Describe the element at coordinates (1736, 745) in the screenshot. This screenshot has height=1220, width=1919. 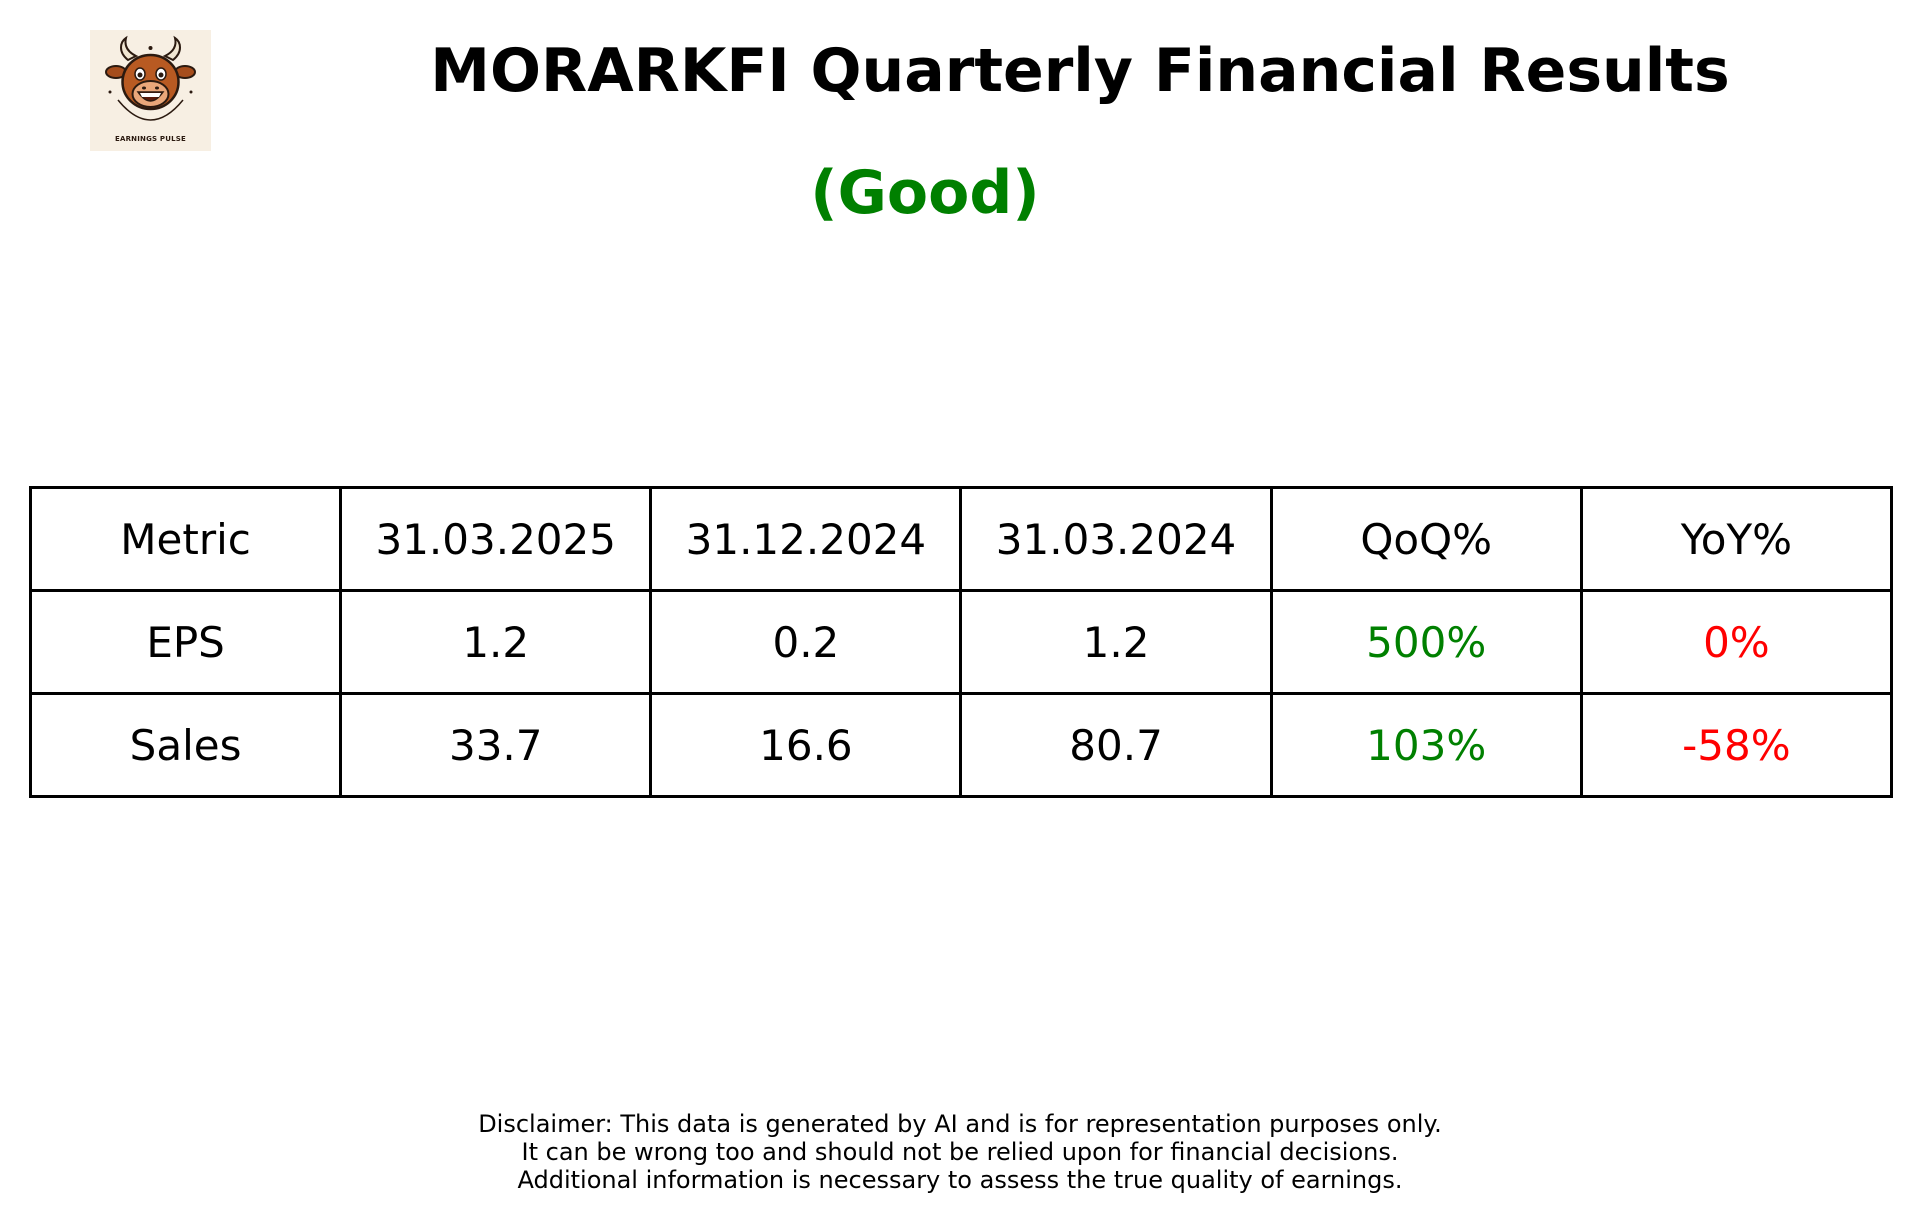
I see `table-cell: -58%` at that location.